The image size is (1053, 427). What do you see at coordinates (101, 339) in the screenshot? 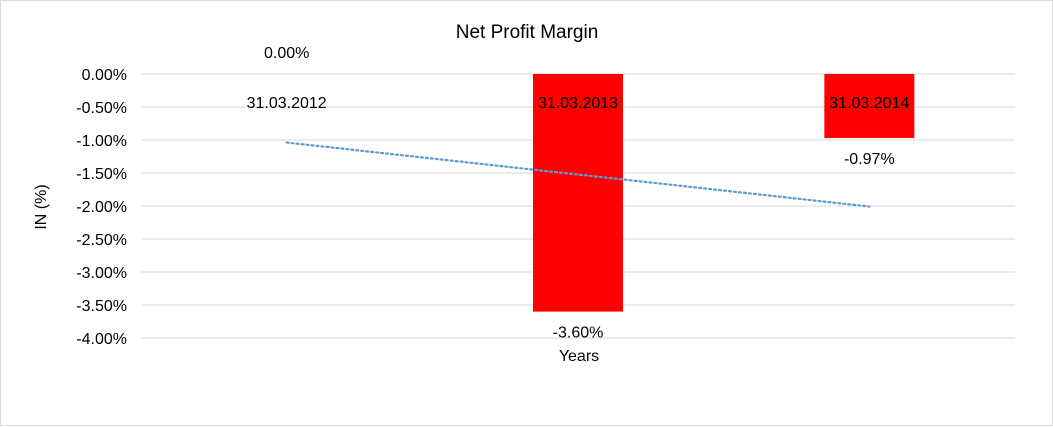
I see `y-tick-label: -4.00%` at bounding box center [101, 339].